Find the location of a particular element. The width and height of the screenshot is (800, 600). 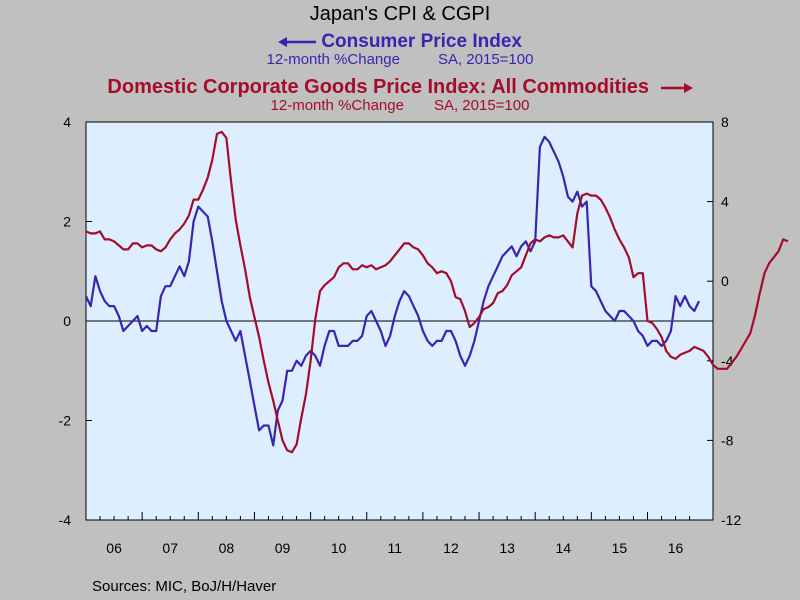

x-tick-label: 14 is located at coordinates (563, 548).